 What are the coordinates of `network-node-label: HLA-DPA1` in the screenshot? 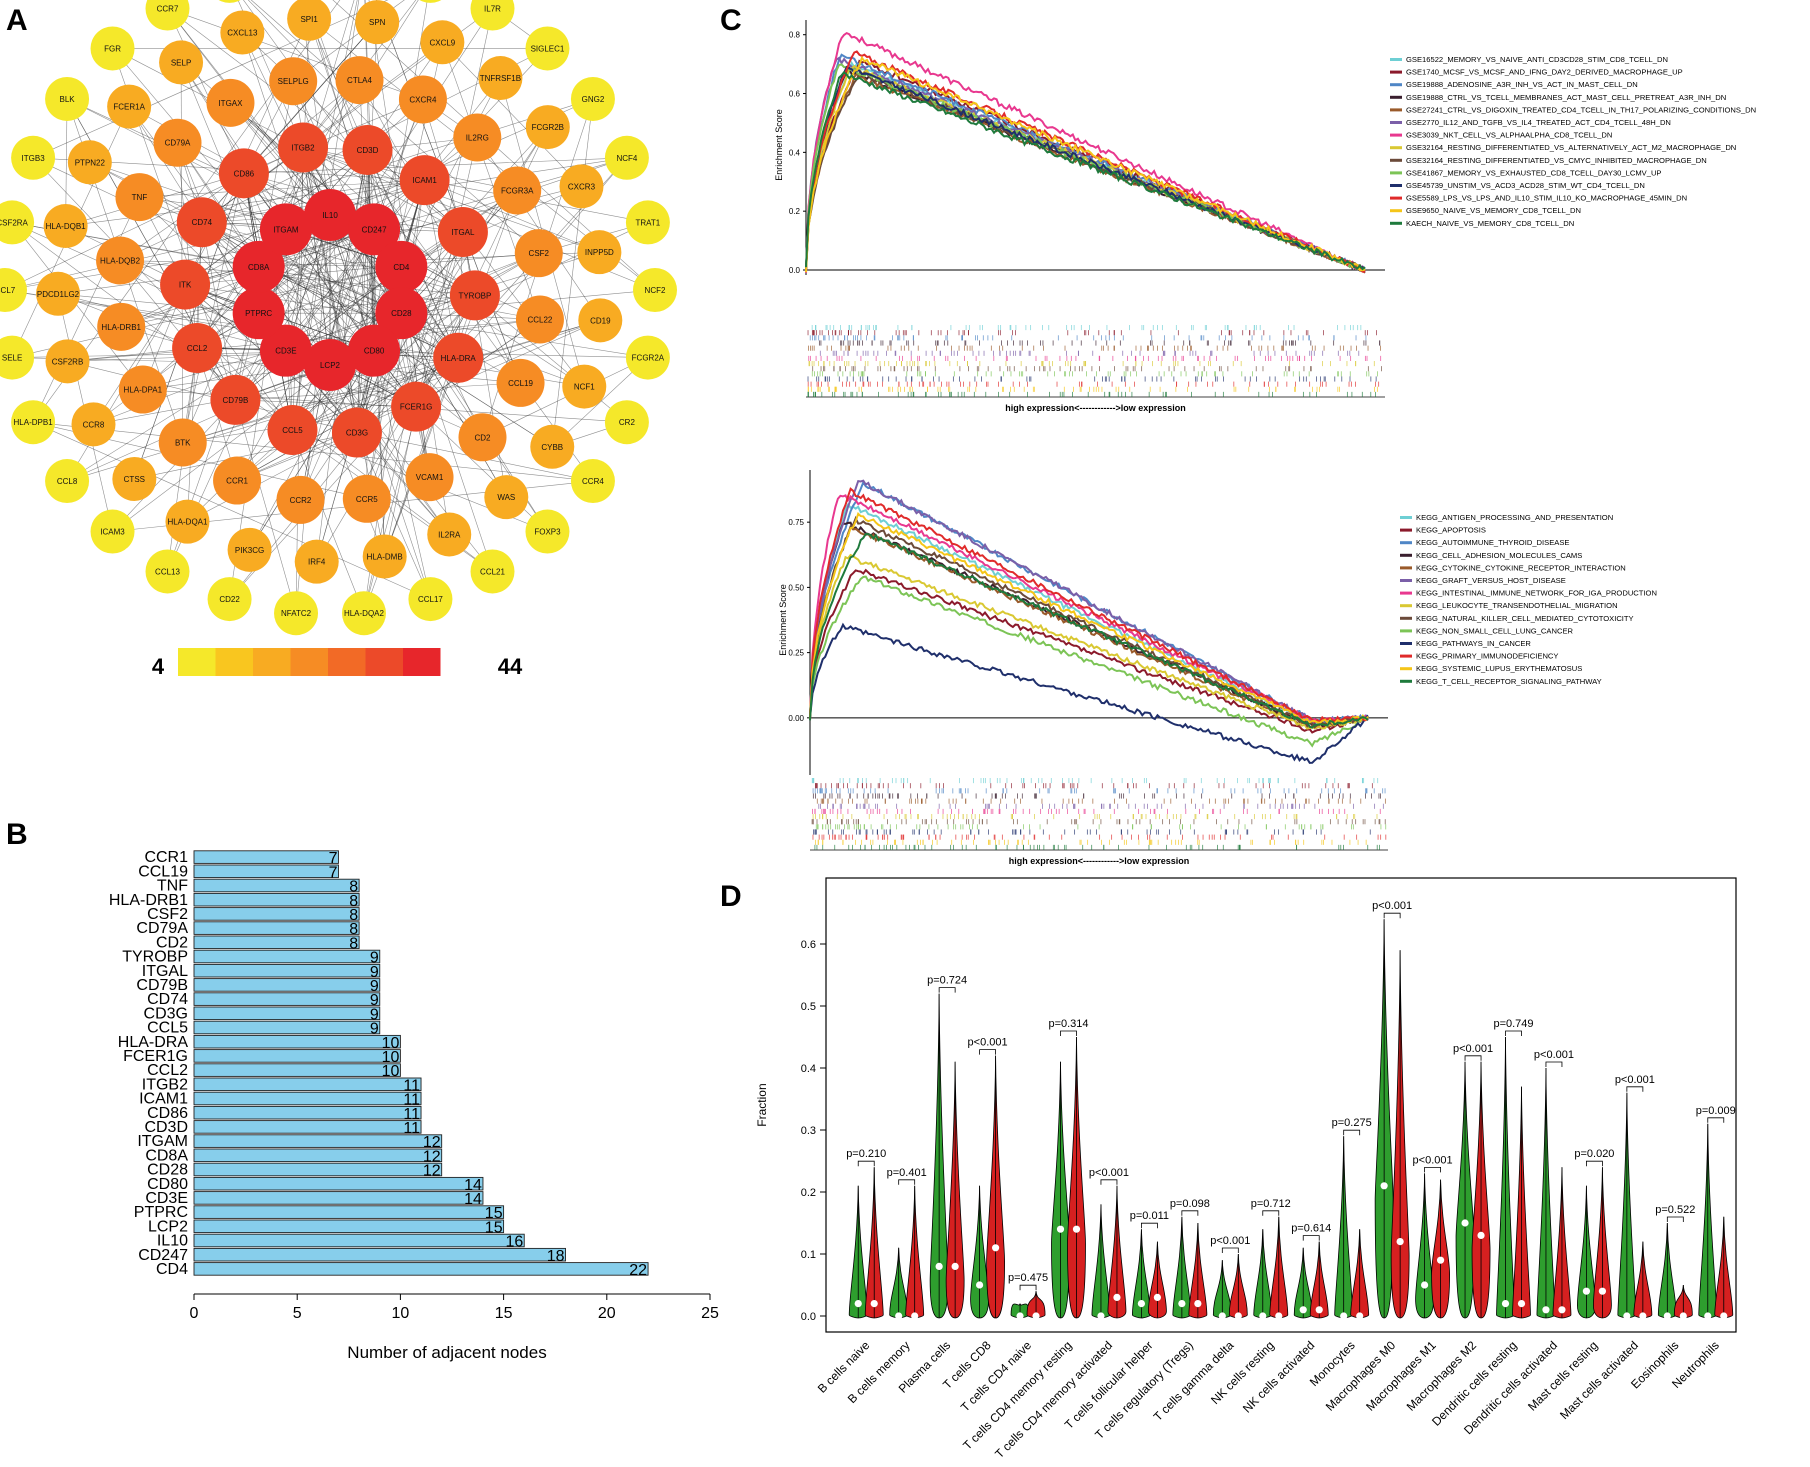 It's located at (143, 390).